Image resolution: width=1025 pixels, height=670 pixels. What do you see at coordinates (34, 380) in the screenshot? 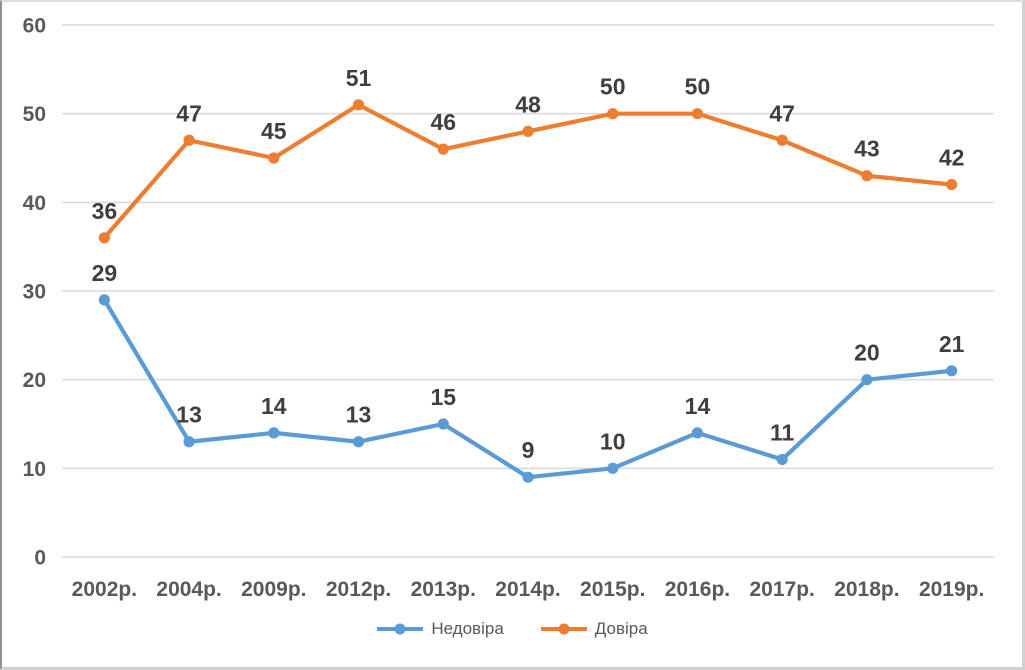
I see `y-tick-label-20: 20` at bounding box center [34, 380].